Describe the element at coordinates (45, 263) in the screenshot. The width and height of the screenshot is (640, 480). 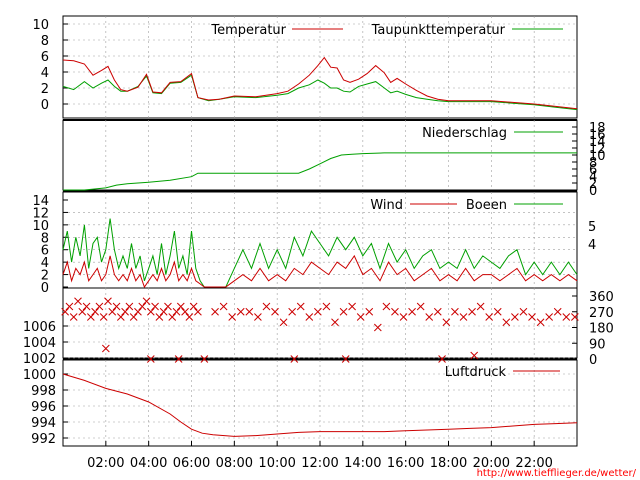
I see `wind-tick-label: 4` at that location.